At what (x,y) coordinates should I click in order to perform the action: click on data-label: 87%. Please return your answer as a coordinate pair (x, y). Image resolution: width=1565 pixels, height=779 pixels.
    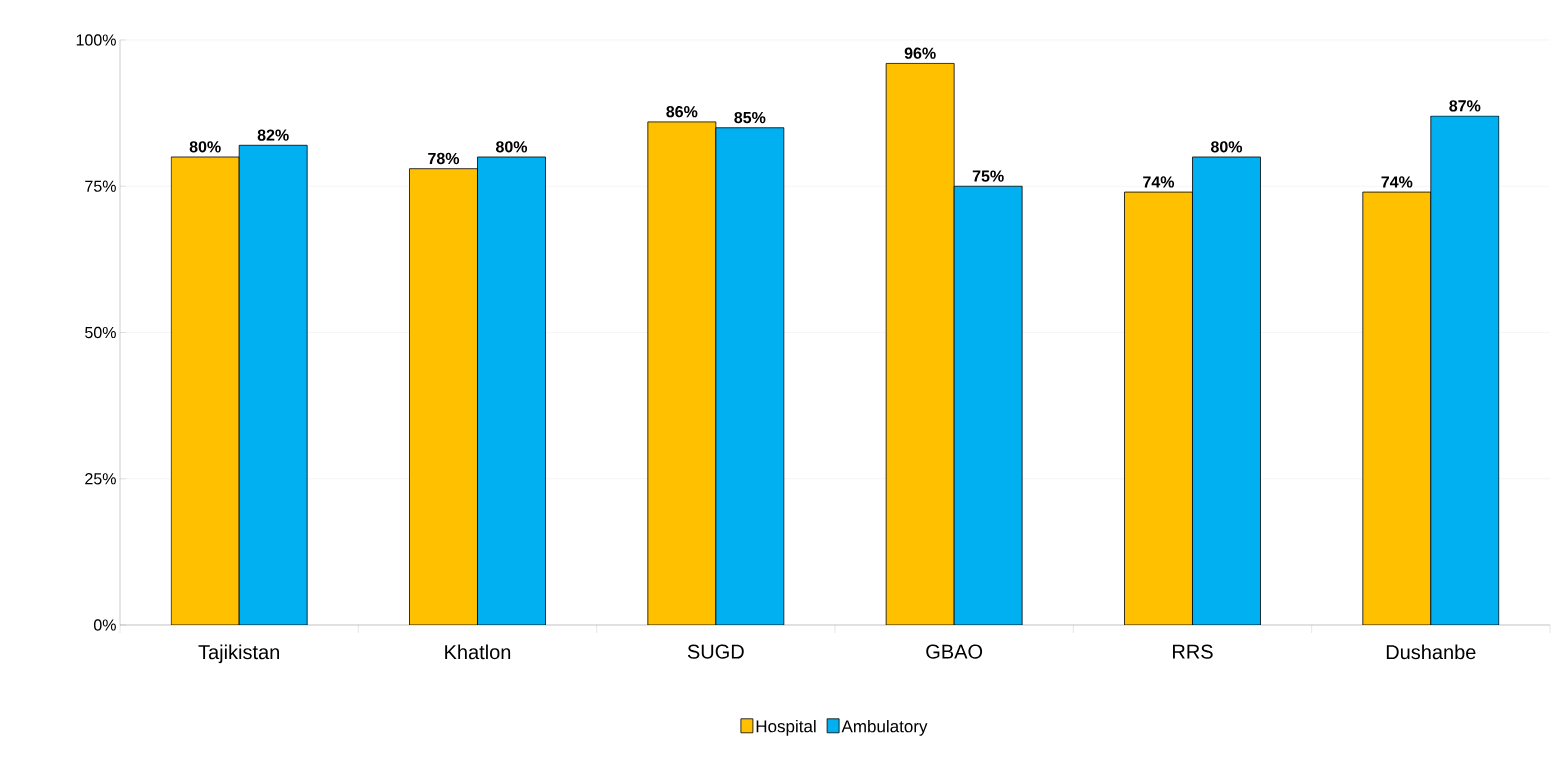
    Looking at the image, I should click on (1465, 106).